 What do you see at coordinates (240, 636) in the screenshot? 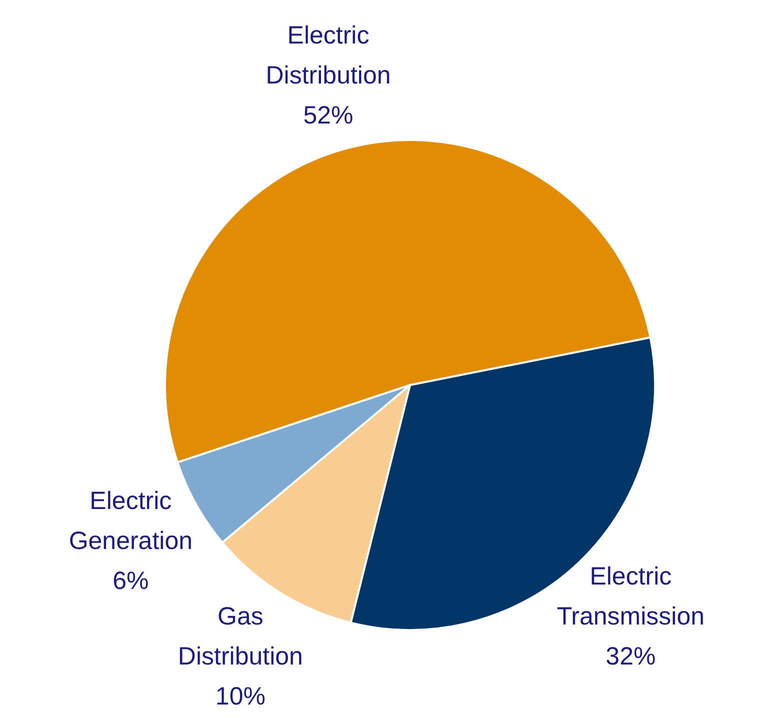
I see `slice-label: Gas Distribution` at bounding box center [240, 636].